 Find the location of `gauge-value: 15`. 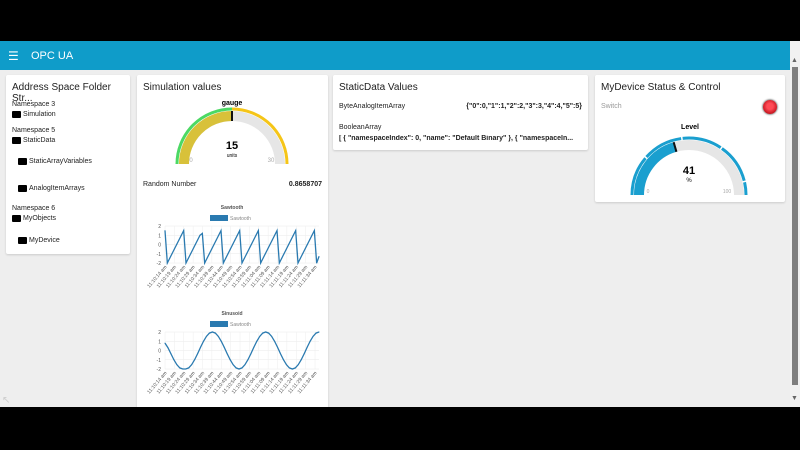

gauge-value: 15 is located at coordinates (232, 146).